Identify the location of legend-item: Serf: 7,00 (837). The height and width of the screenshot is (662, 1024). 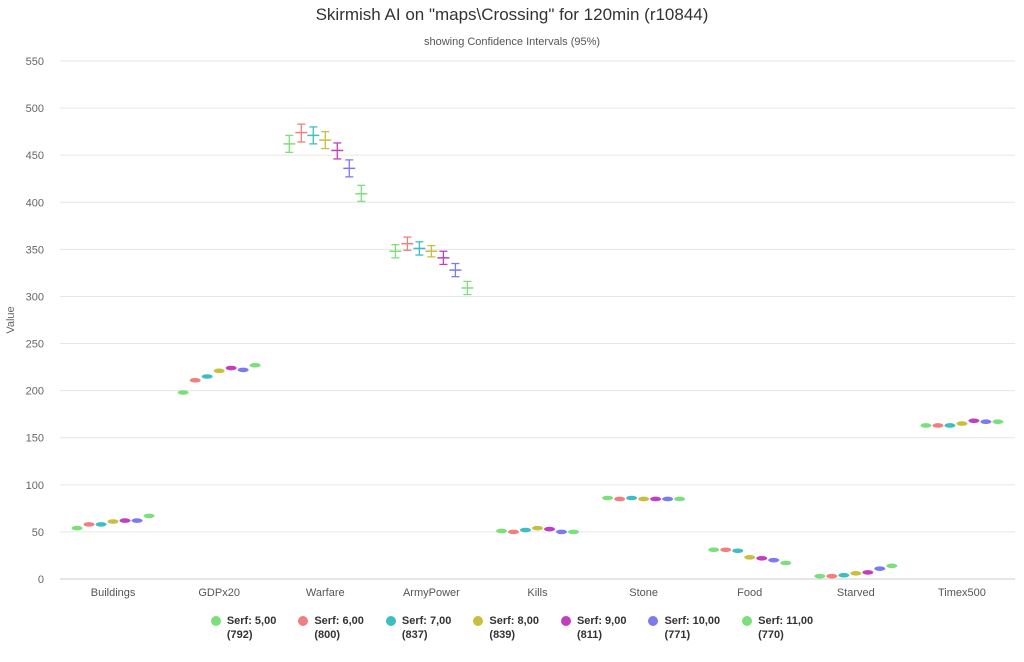
(418, 628).